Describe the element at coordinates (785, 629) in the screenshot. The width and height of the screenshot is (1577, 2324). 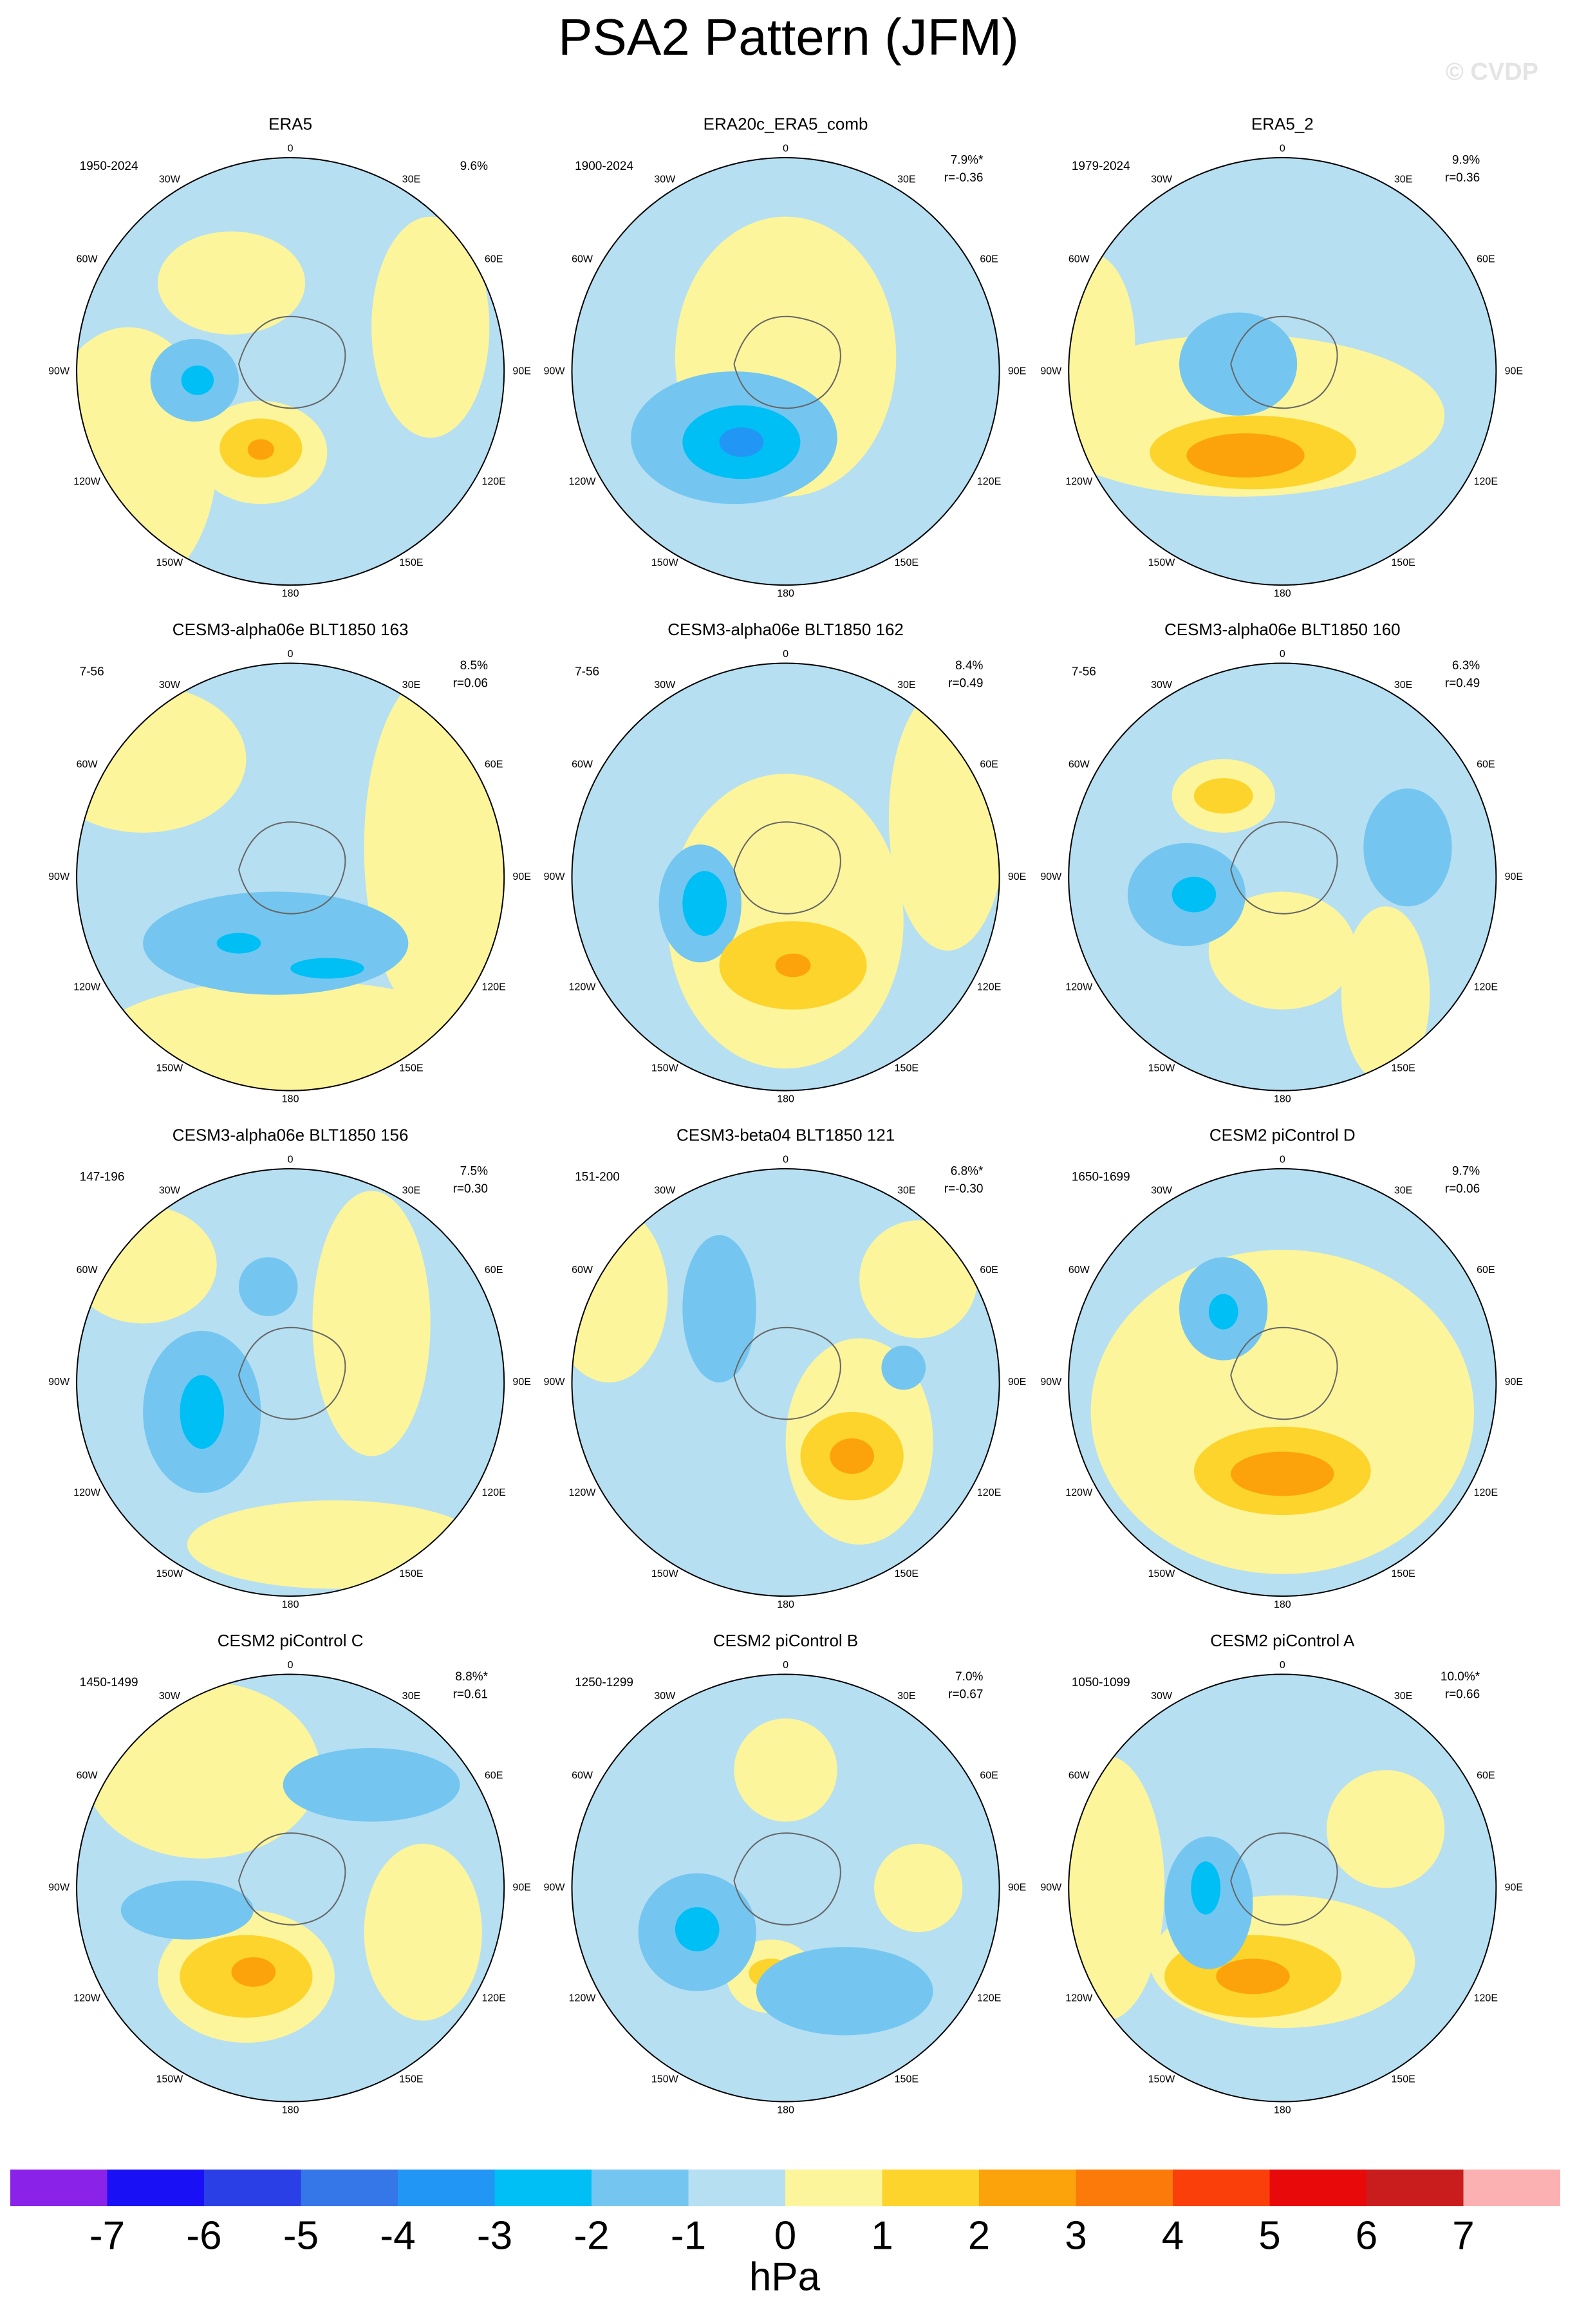
I see `panel-title: CESM3-alpha06e BLT1850 162` at that location.